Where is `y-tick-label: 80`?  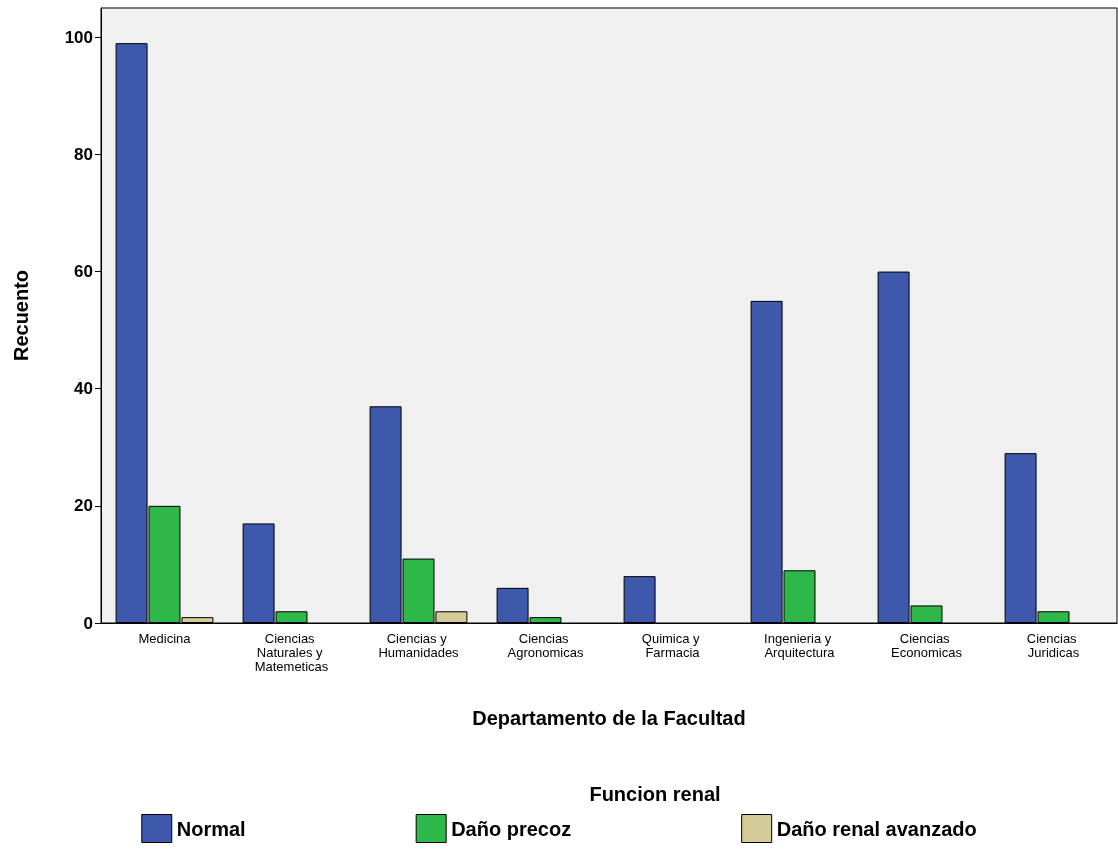 y-tick-label: 80 is located at coordinates (83, 154).